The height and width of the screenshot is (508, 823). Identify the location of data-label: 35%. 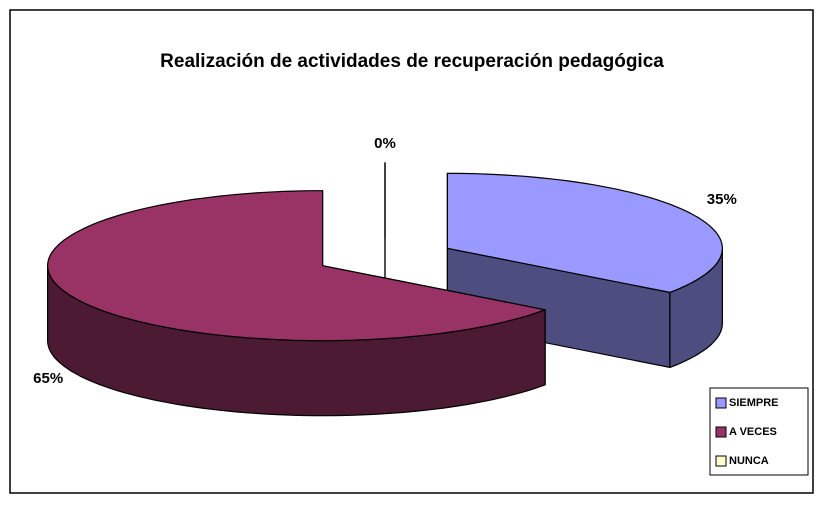
(722, 199).